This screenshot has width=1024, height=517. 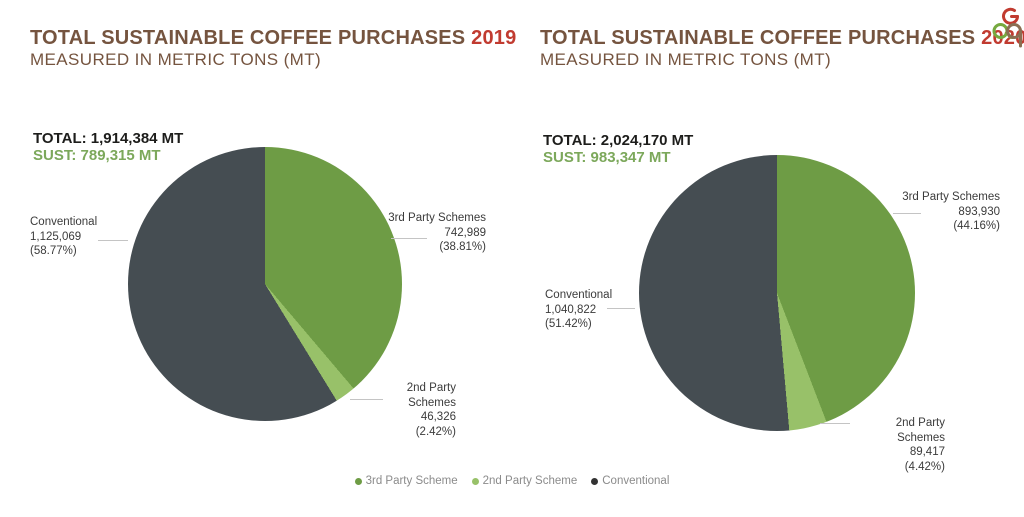 What do you see at coordinates (607, 157) in the screenshot?
I see `sustainable-value: SUST: 983,347 MT` at bounding box center [607, 157].